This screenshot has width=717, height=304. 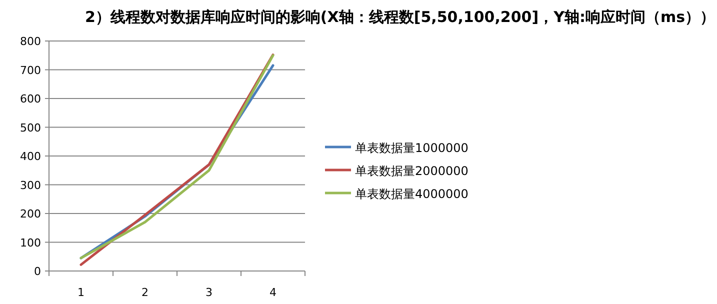 I want to click on x-tick-label: 4, so click(x=273, y=292).